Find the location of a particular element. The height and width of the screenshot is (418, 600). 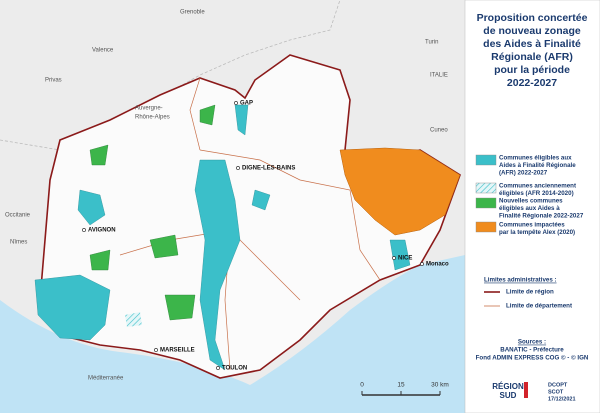

source-line: Sources : is located at coordinates (532, 342).